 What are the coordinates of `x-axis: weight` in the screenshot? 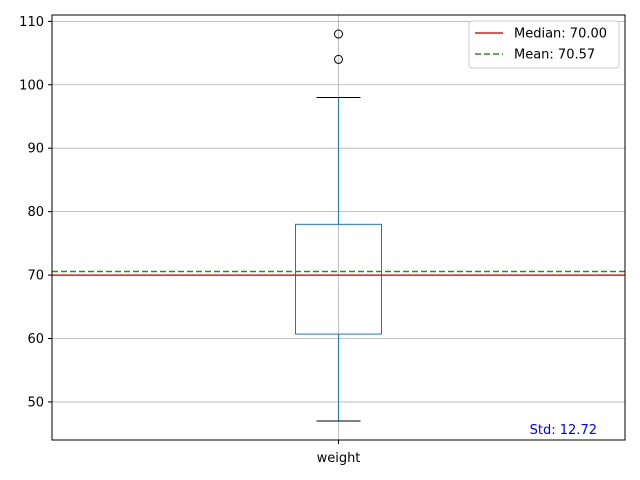 It's located at (339, 453).